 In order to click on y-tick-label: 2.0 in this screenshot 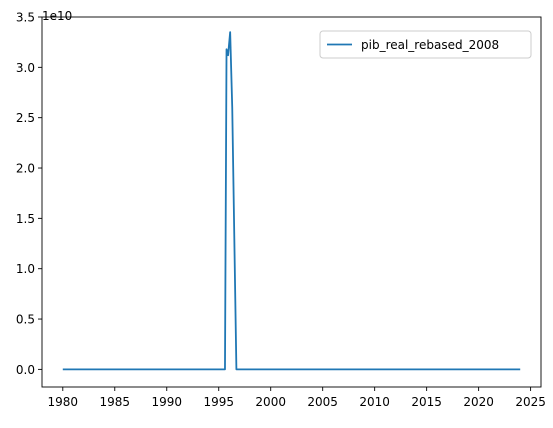, I will do `click(25, 169)`.